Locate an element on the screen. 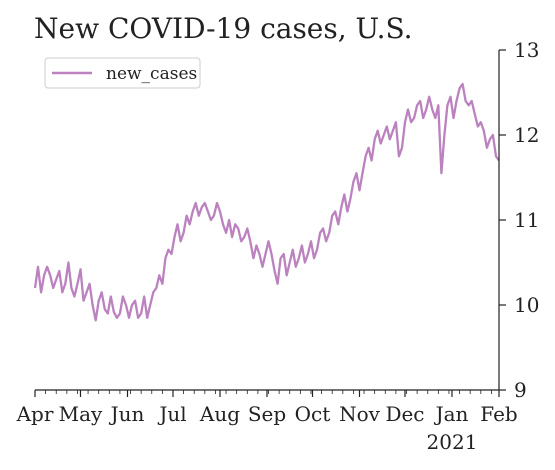  chart-title: New COVID-19 cases, U.S. is located at coordinates (223, 28).